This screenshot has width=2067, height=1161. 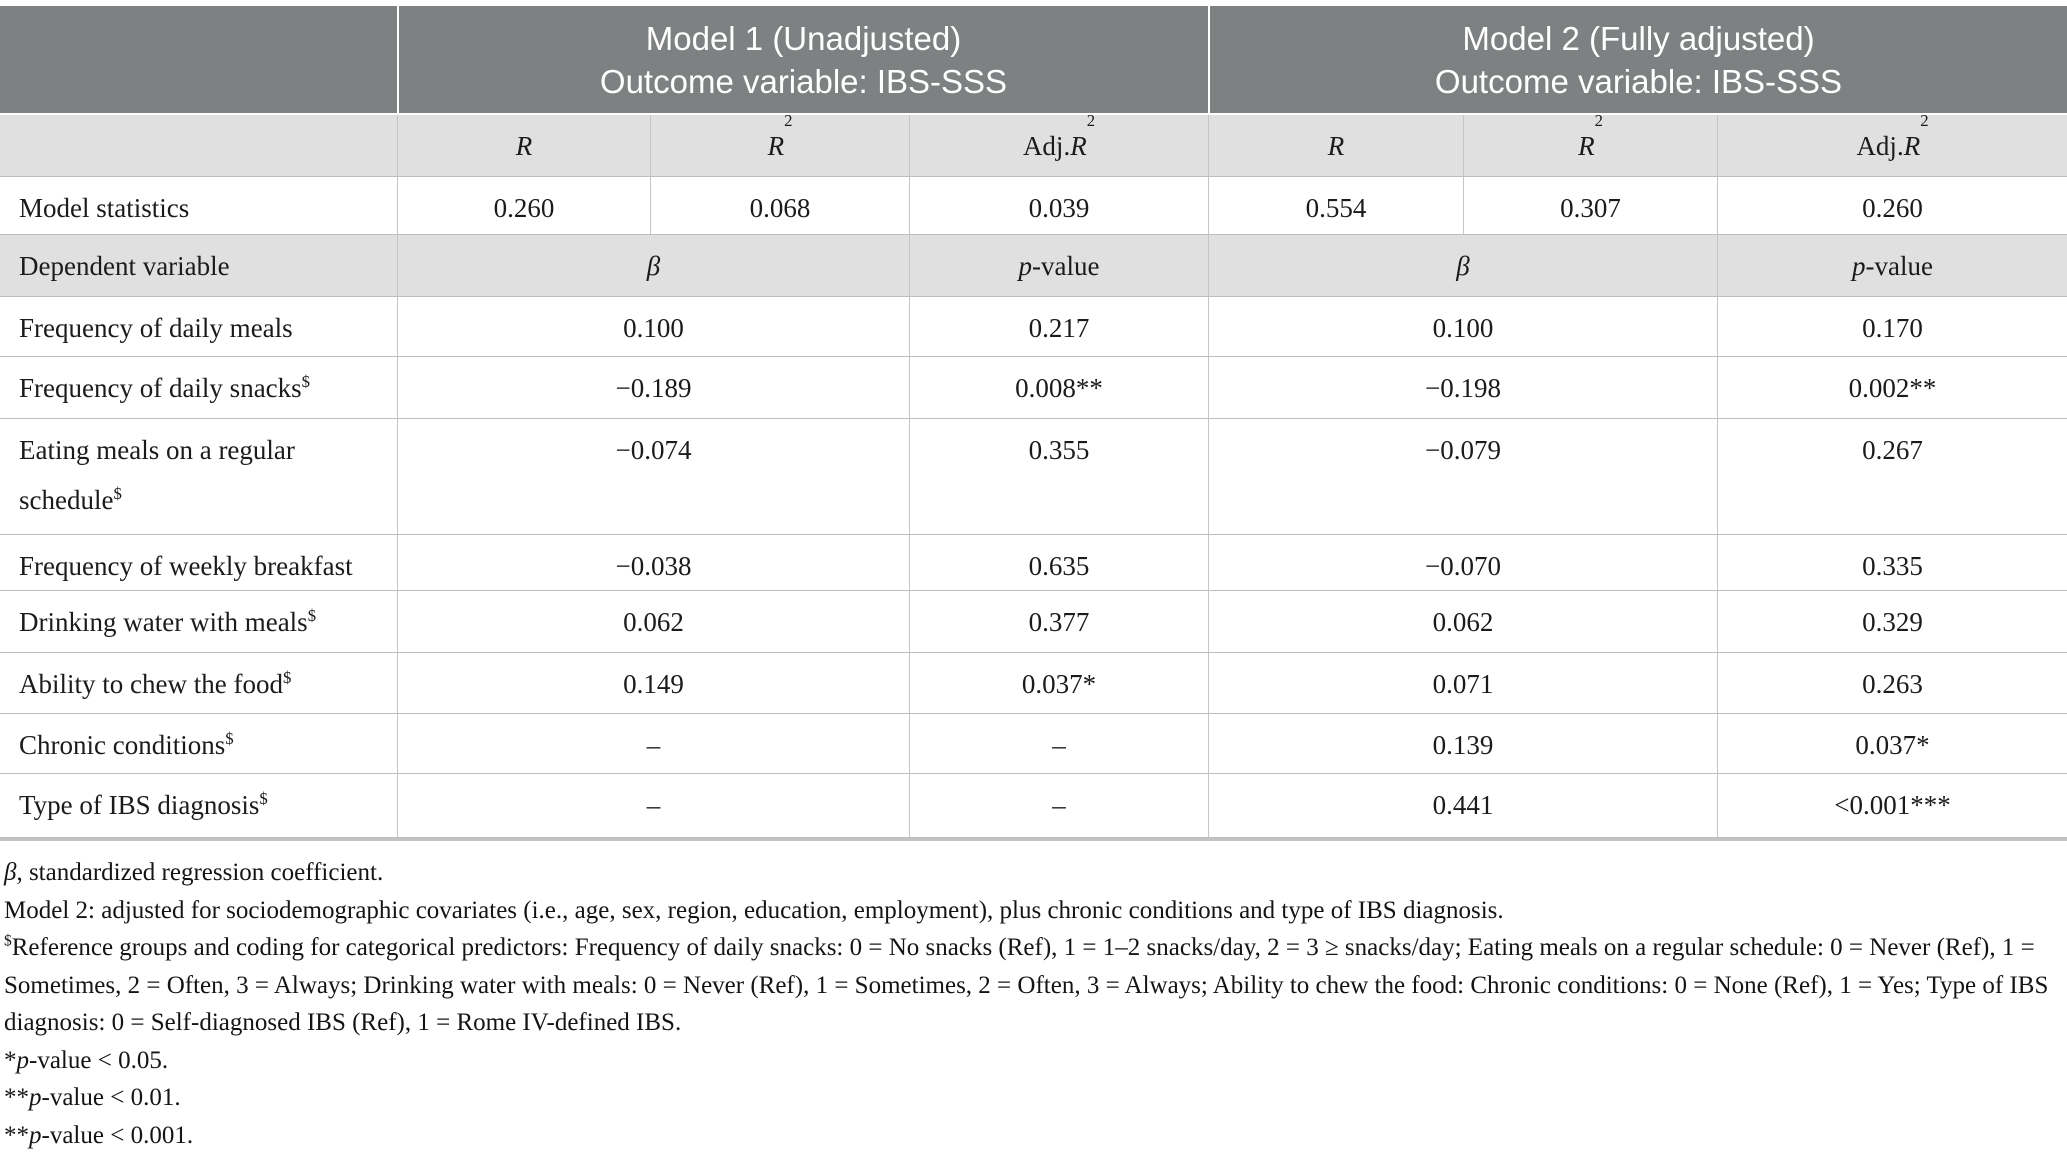 What do you see at coordinates (1058, 387) in the screenshot?
I see `p-value-cell: 0.008**` at bounding box center [1058, 387].